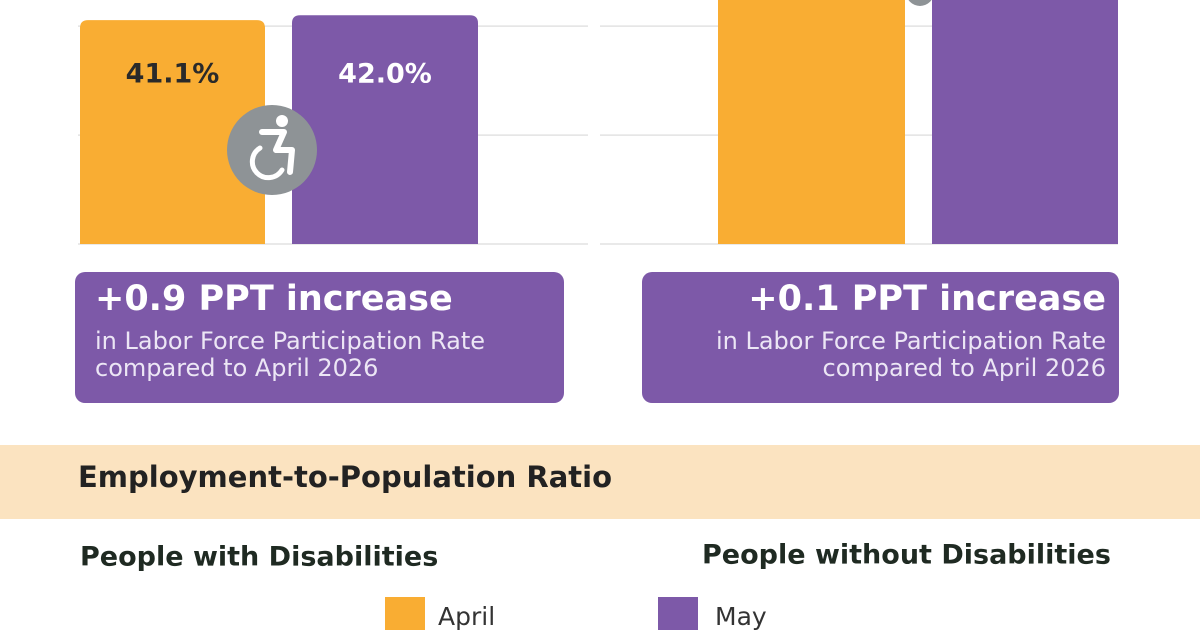 The height and width of the screenshot is (630, 1200). I want to click on legend-label: May, so click(741, 616).